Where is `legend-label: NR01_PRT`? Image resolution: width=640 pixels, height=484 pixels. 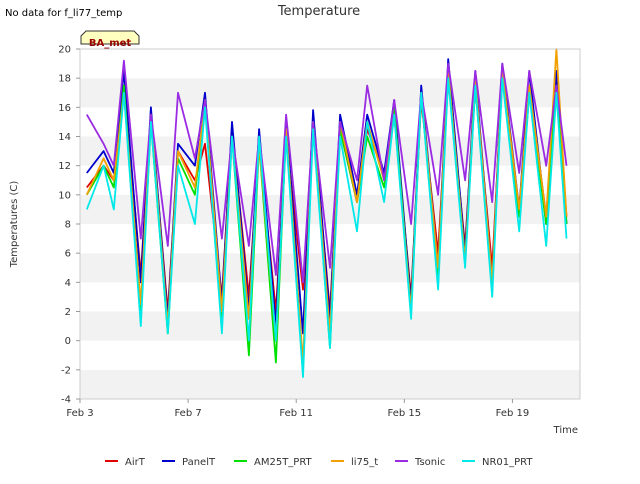 legend-label: NR01_PRT is located at coordinates (507, 462).